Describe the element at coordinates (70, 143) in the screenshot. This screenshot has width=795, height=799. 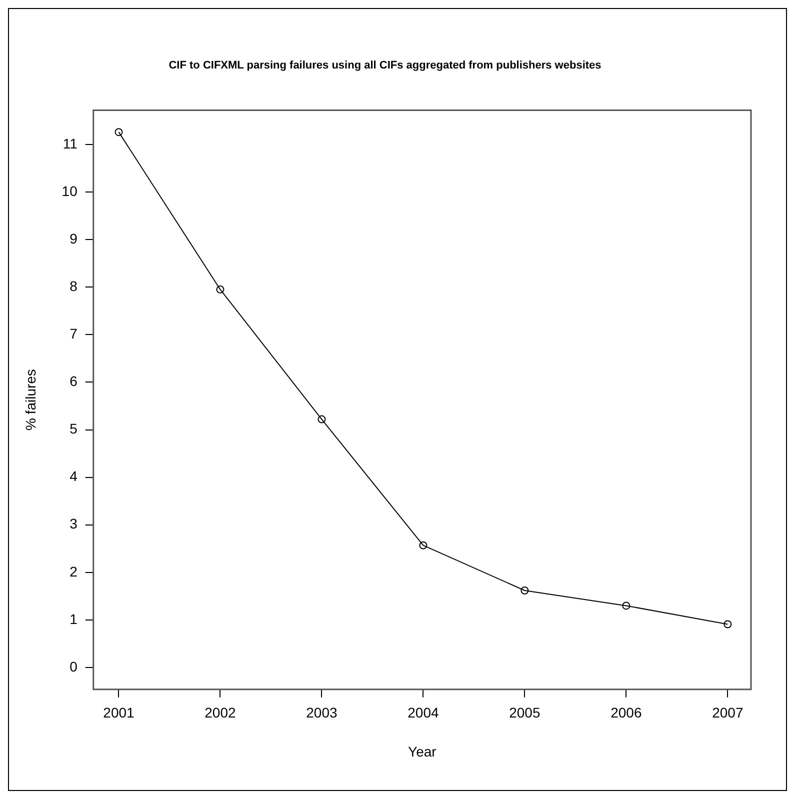
I see `y-tick-label: 11` at that location.